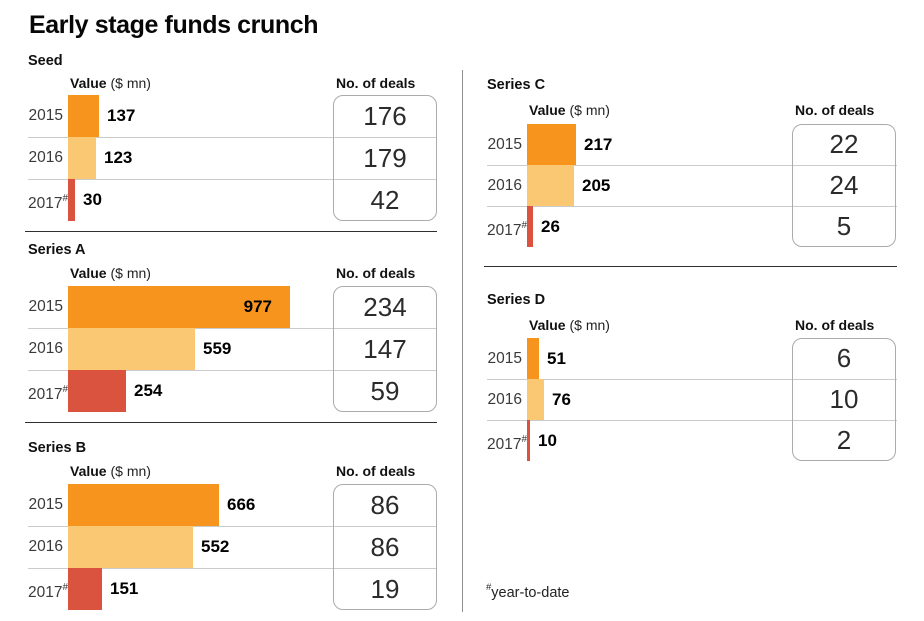  What do you see at coordinates (556, 358) in the screenshot?
I see `value-label: 51` at bounding box center [556, 358].